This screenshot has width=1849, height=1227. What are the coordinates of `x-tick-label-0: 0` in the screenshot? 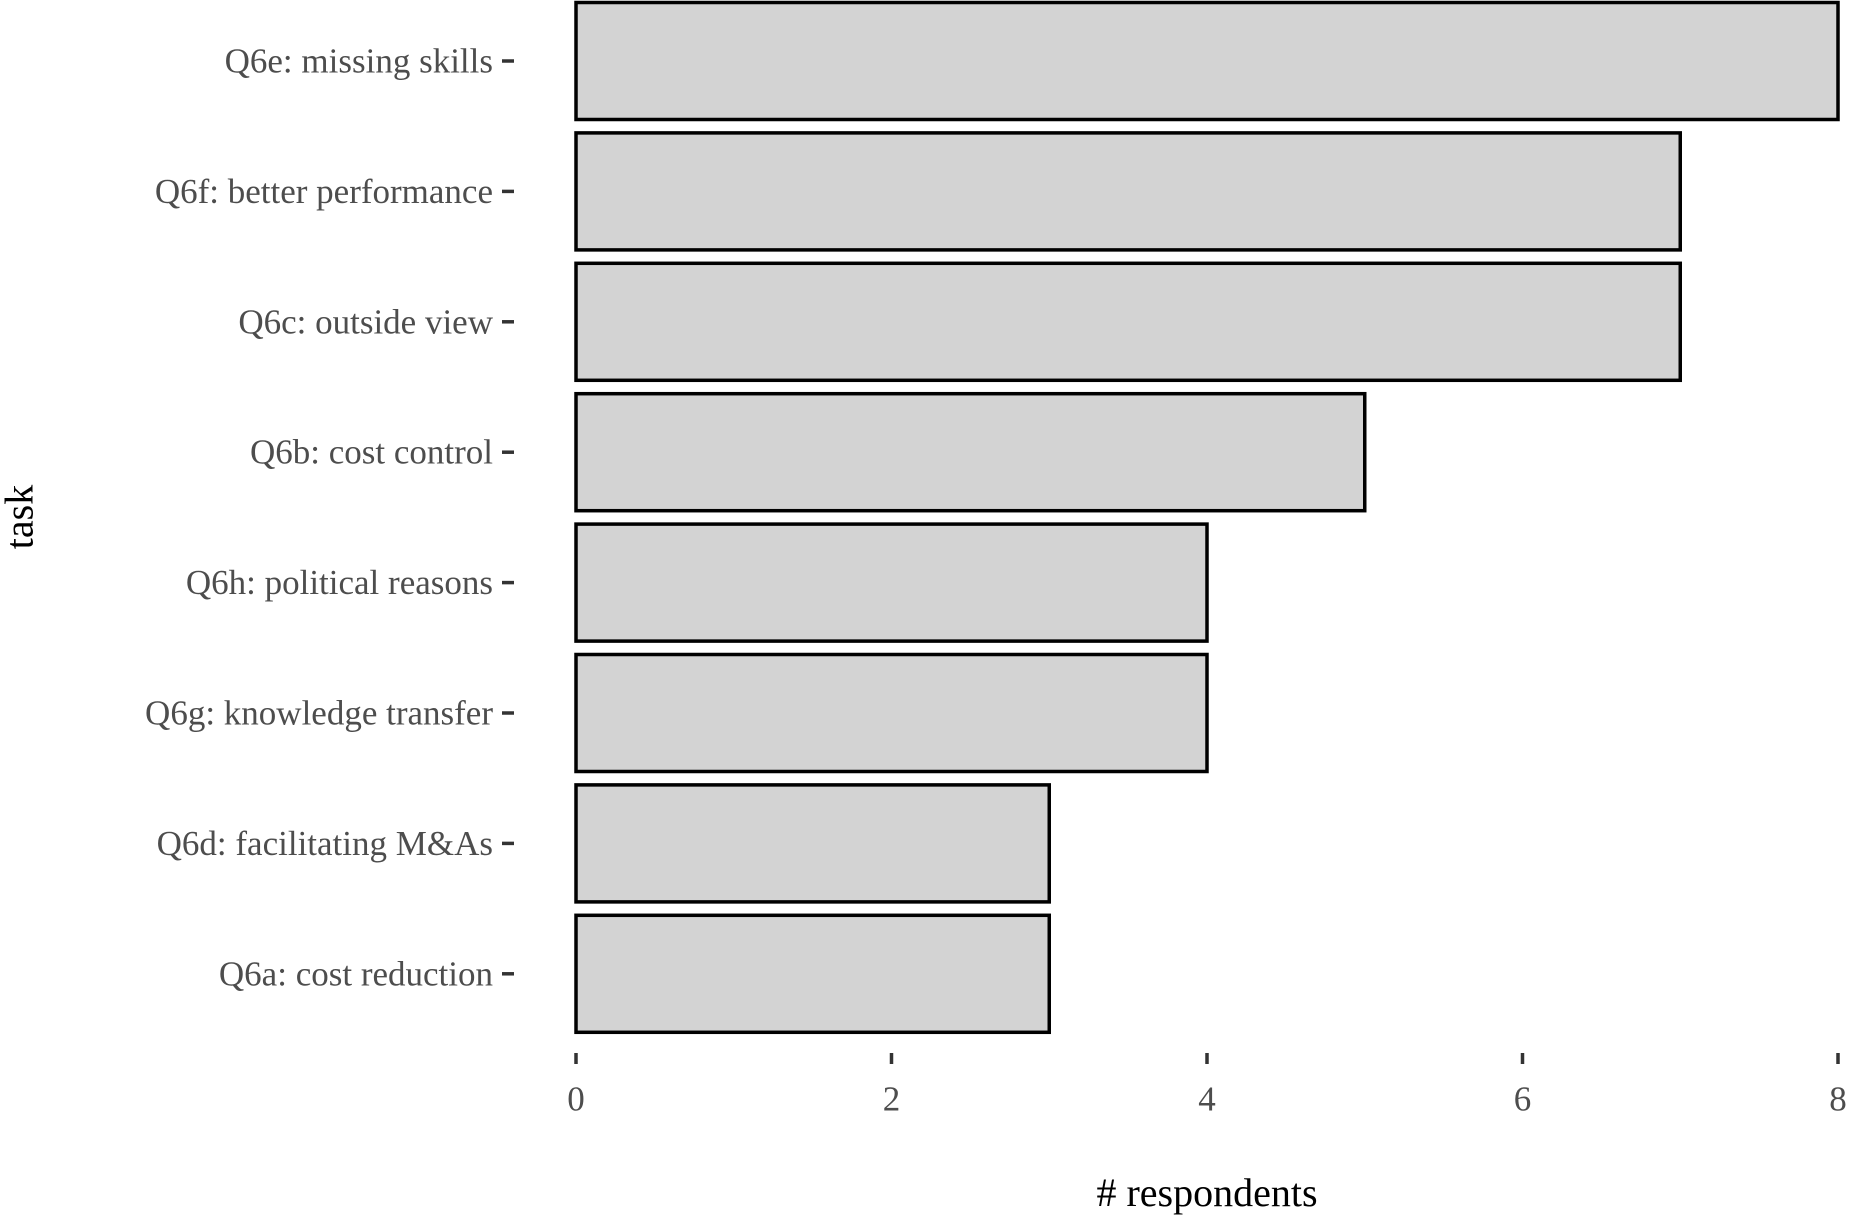 It's located at (576, 1099).